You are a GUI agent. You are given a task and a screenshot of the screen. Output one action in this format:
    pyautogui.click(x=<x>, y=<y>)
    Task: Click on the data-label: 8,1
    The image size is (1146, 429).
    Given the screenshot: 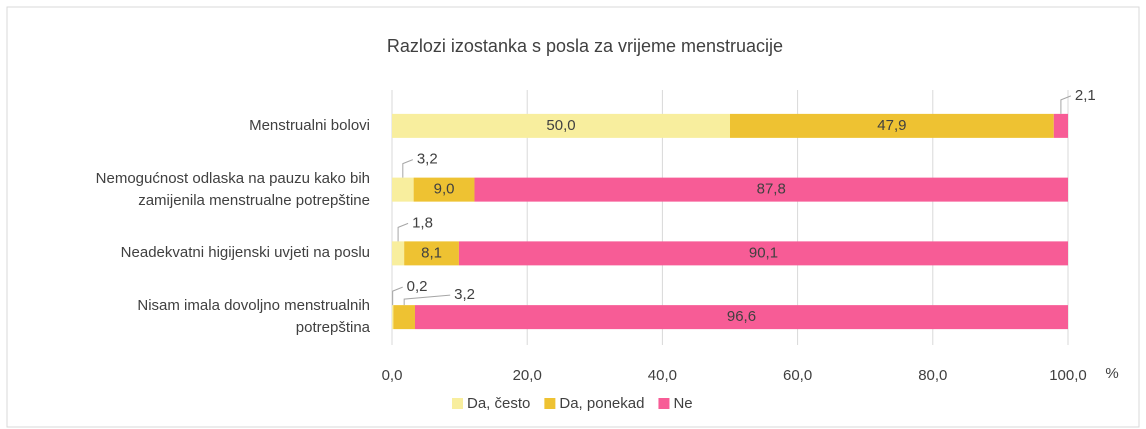 What is the action you would take?
    pyautogui.click(x=431, y=252)
    